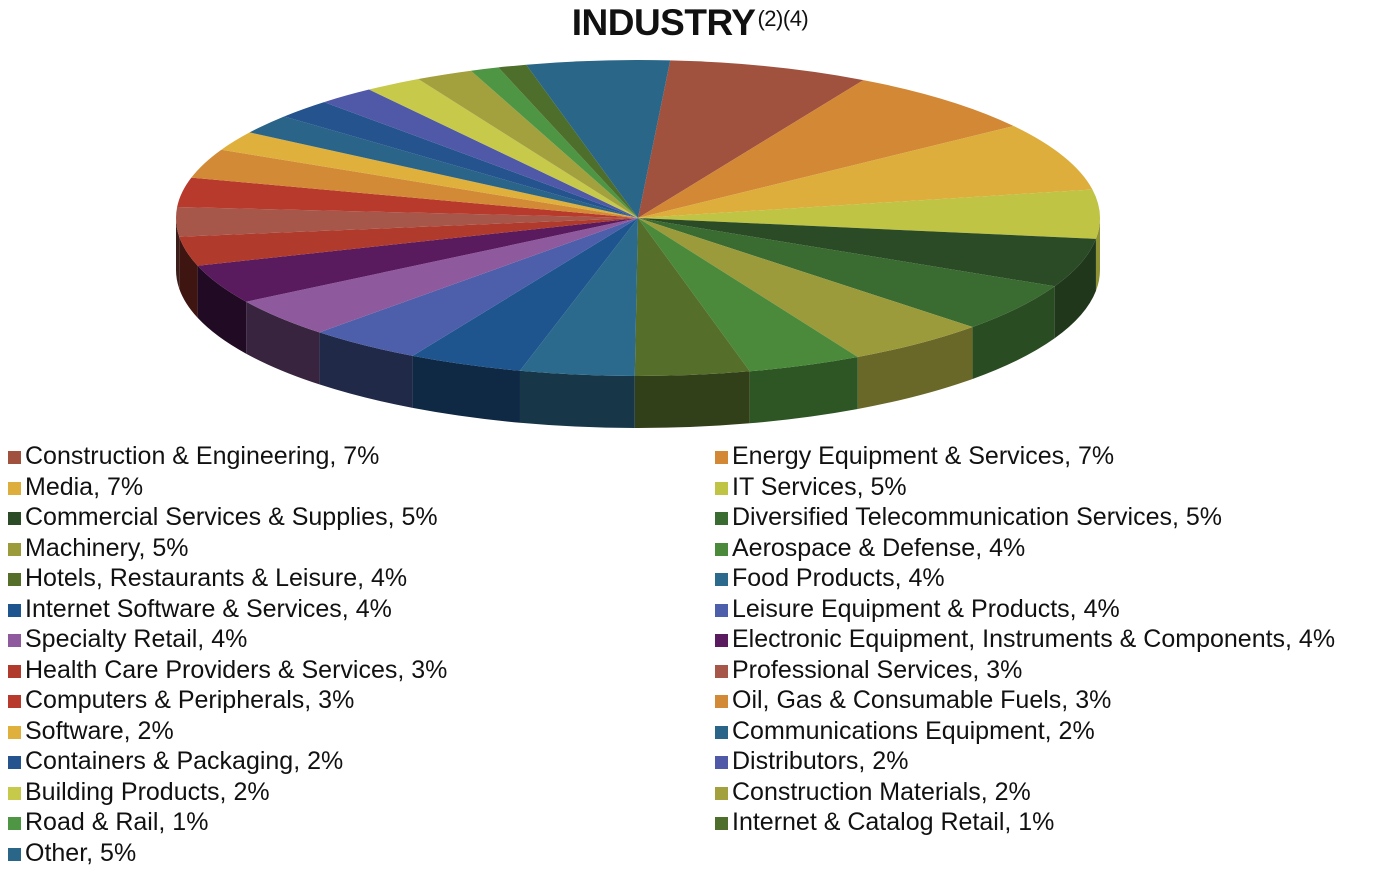 The height and width of the screenshot is (874, 1380). What do you see at coordinates (923, 456) in the screenshot?
I see `legend-label: Energy Equipment & Services, 7%` at bounding box center [923, 456].